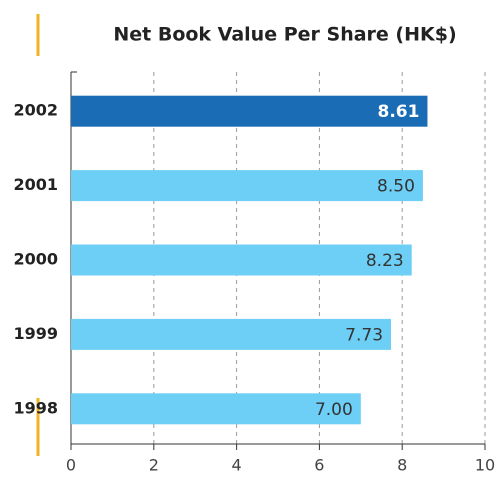  Describe the element at coordinates (35, 184) in the screenshot. I see `y-tick-label: 2001` at that location.